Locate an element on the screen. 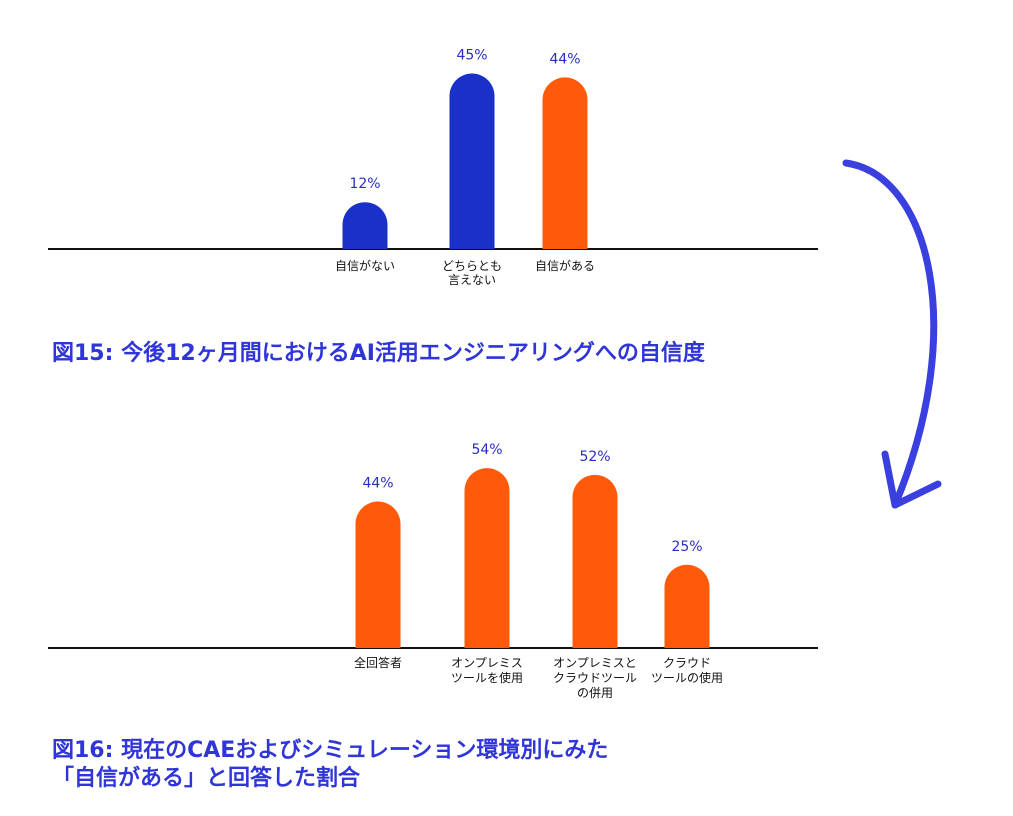 The image size is (1013, 816). figure-16-caption-line-1: 図16: 現在のCAEおよびシミュレーション環境別にみた is located at coordinates (330, 750).